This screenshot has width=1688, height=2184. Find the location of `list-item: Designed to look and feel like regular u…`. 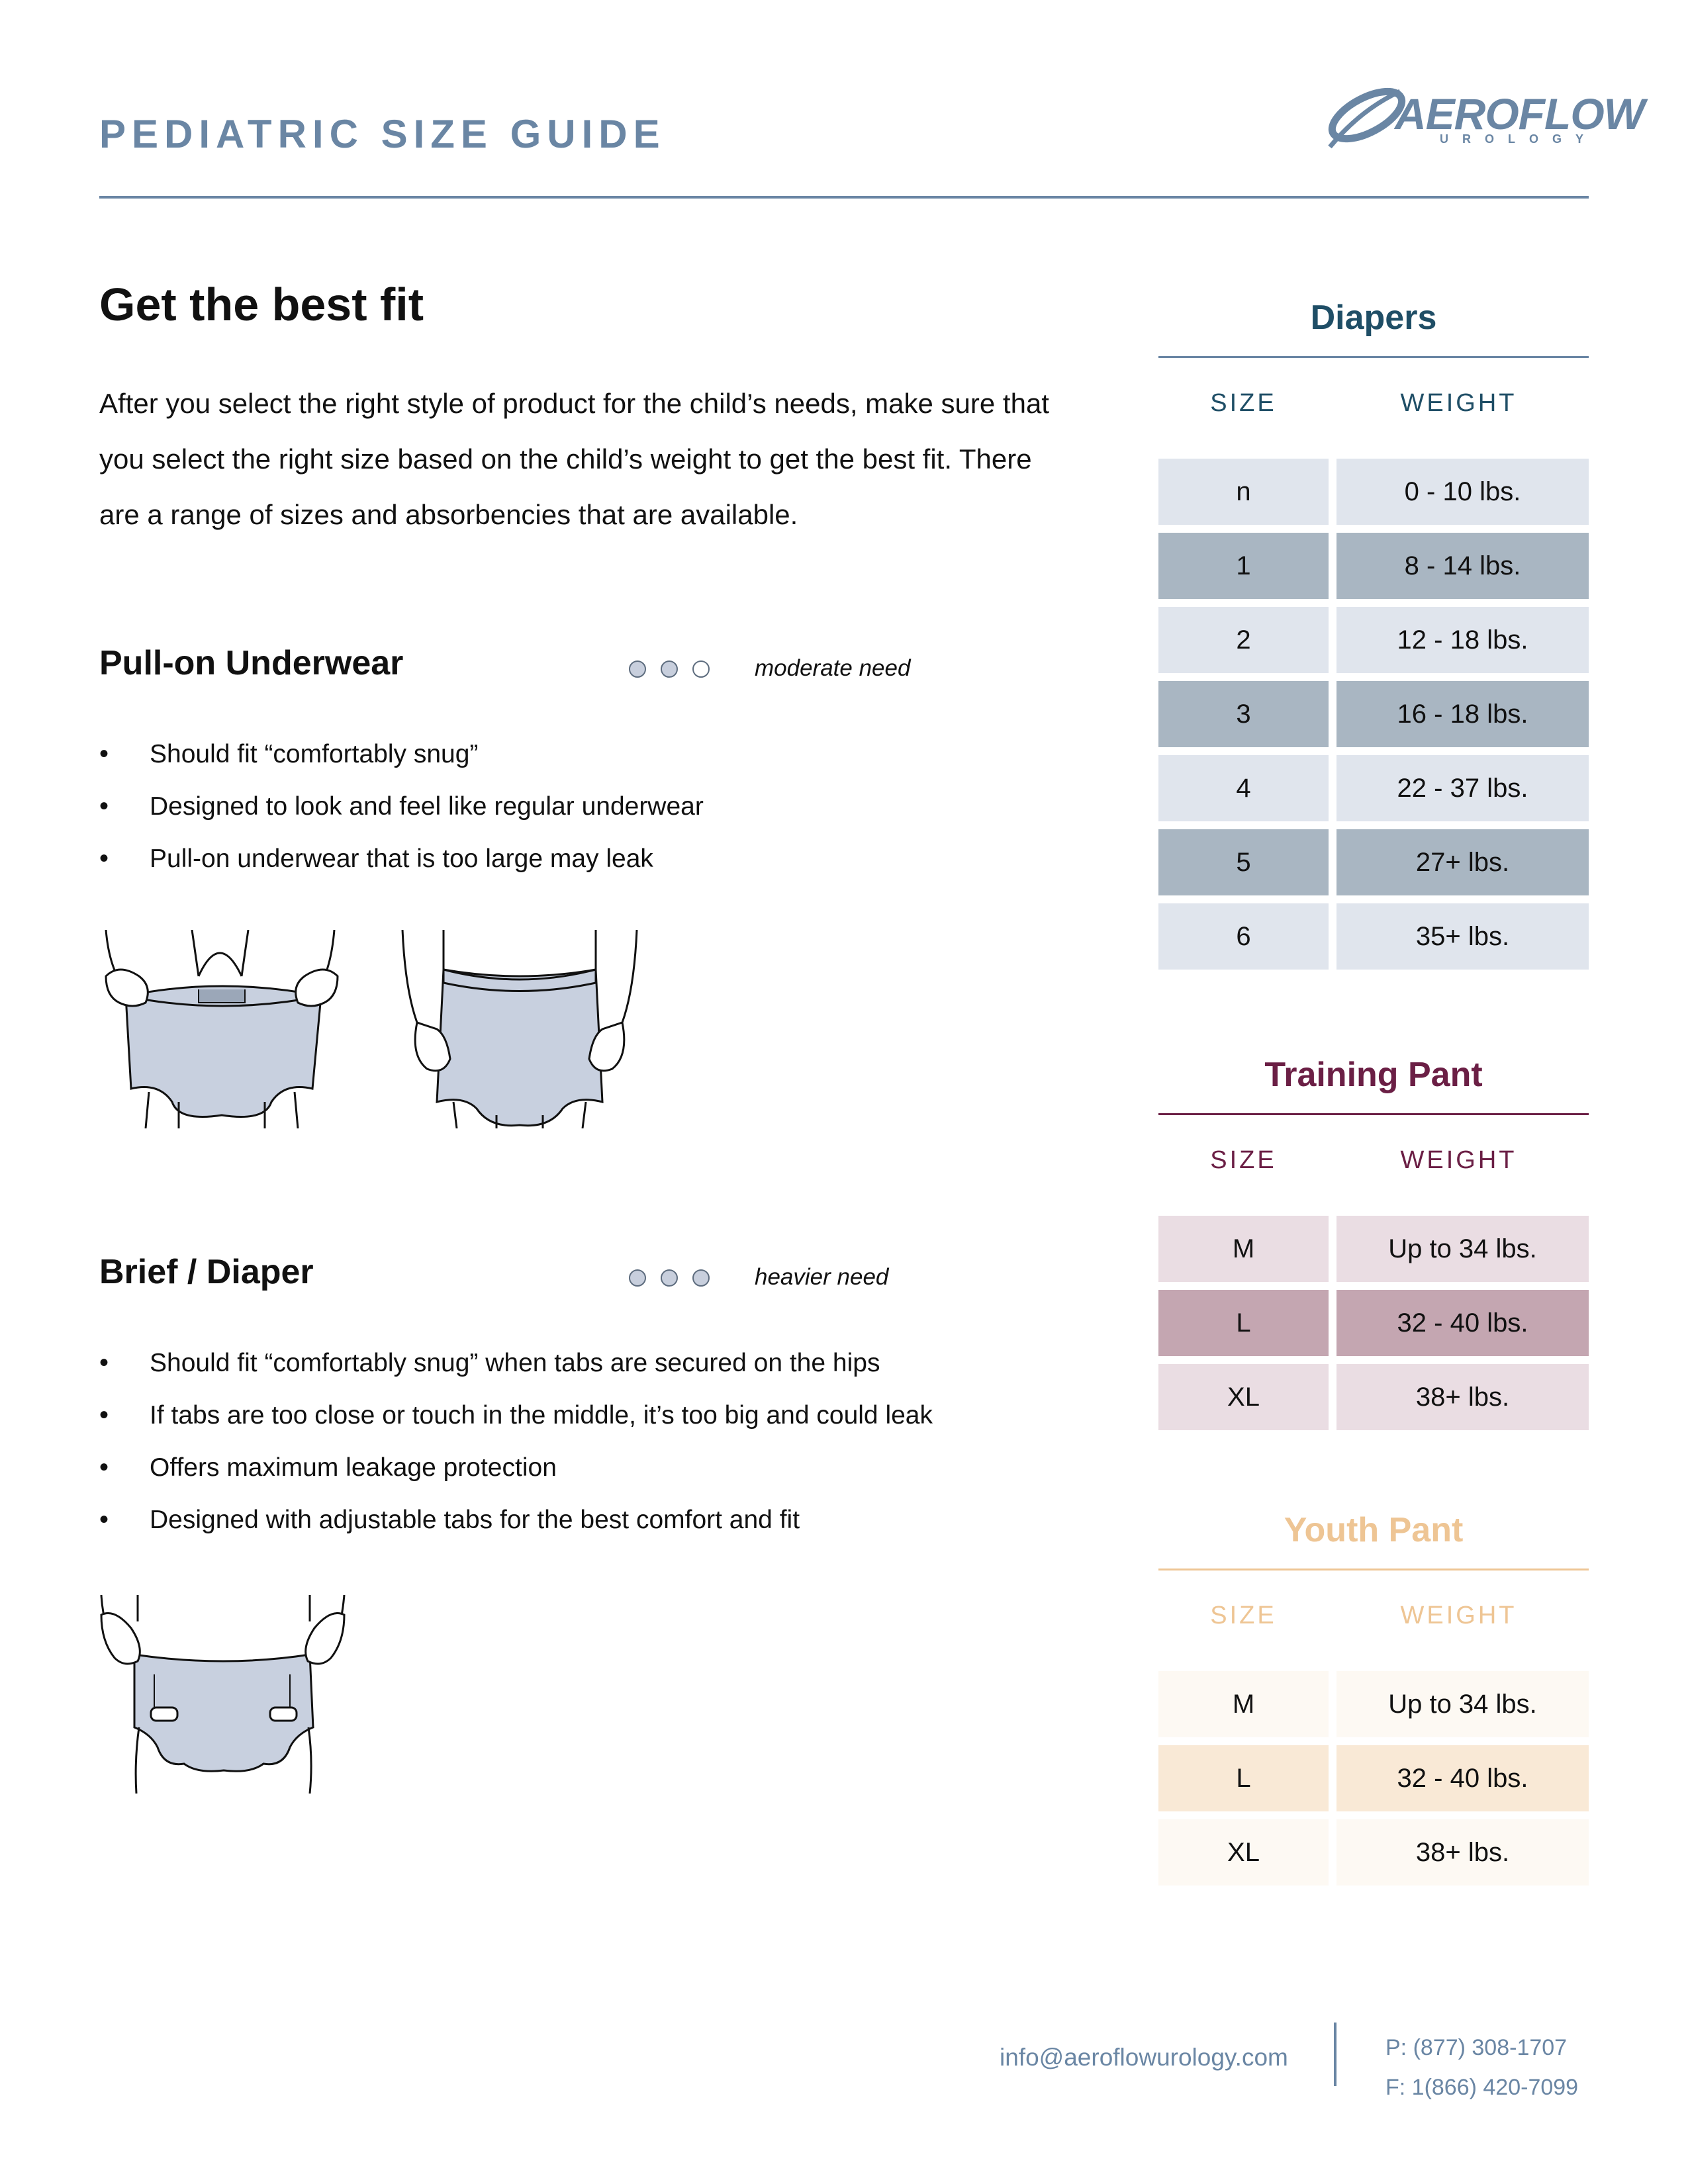

list-item: Designed to look and feel like regular u… is located at coordinates (401, 806).